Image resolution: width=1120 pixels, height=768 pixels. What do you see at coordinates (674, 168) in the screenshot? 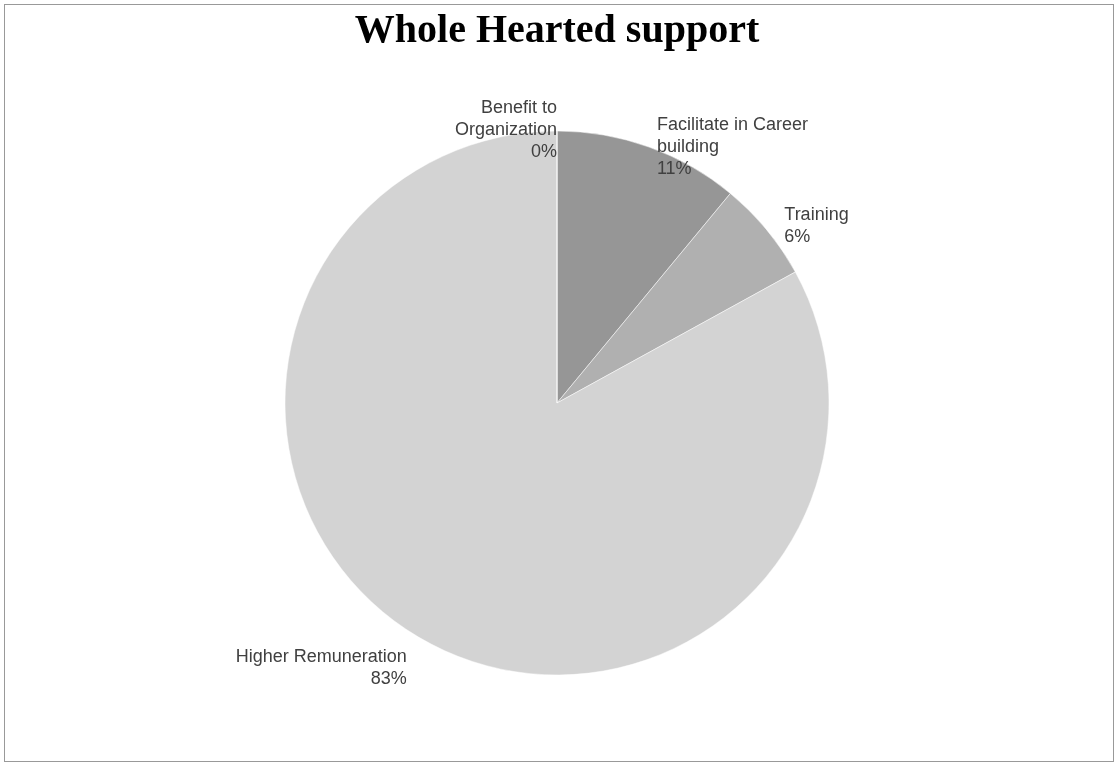
I see `data-label: 11%` at bounding box center [674, 168].